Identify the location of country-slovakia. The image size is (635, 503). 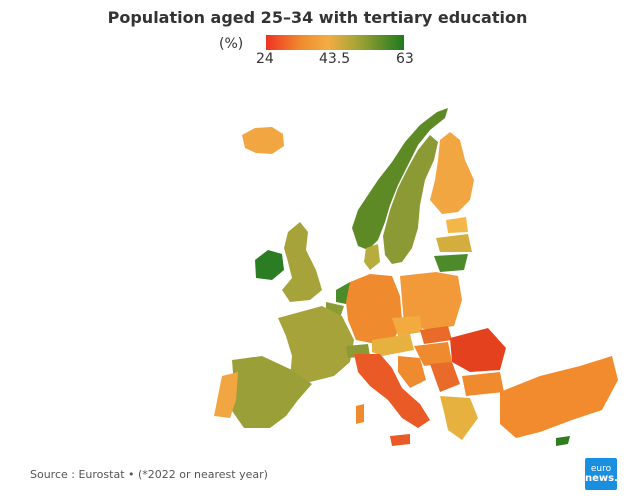
(436, 335).